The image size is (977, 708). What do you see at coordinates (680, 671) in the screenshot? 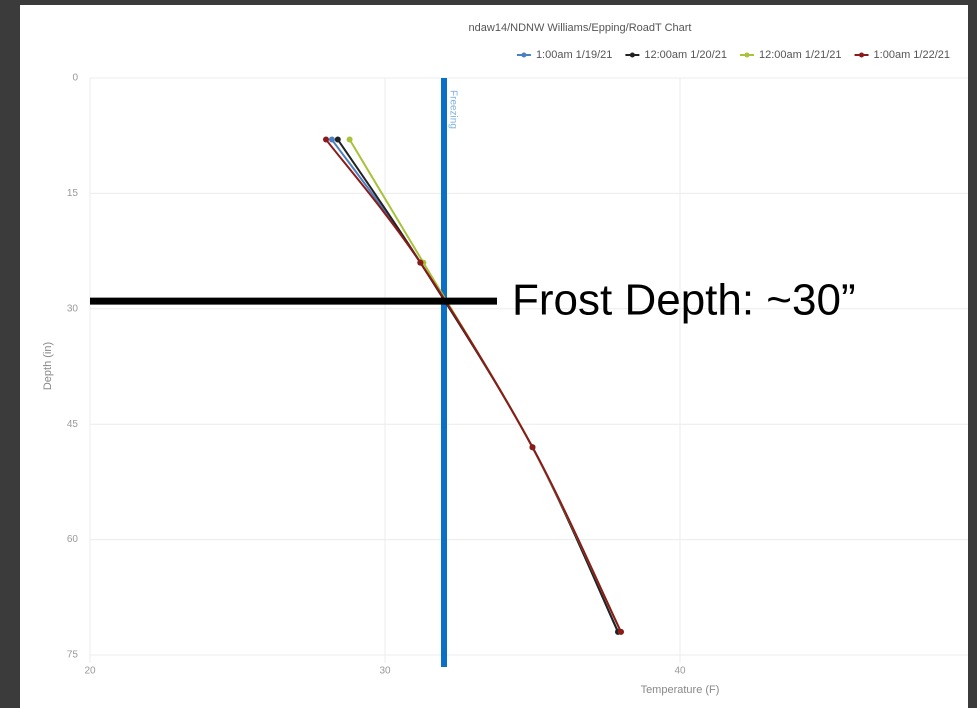
I see `x-tick-label: 40` at bounding box center [680, 671].